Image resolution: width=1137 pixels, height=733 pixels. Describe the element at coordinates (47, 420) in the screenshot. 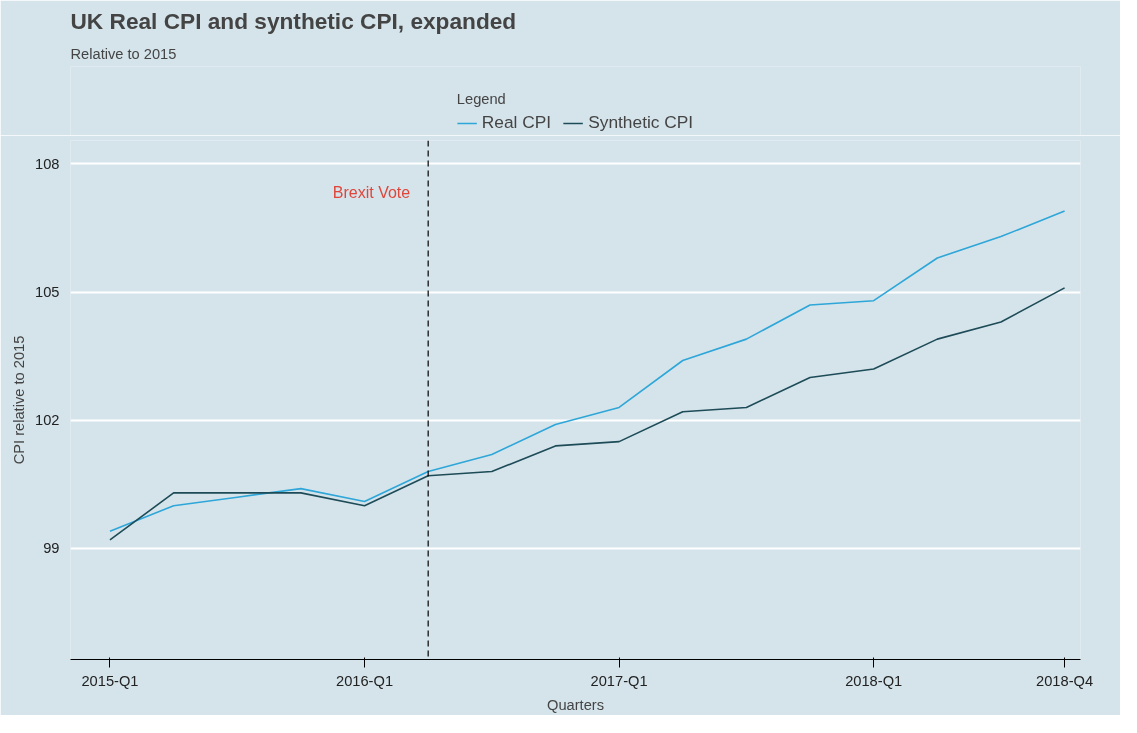

I see `y-tick-label: 102` at that location.